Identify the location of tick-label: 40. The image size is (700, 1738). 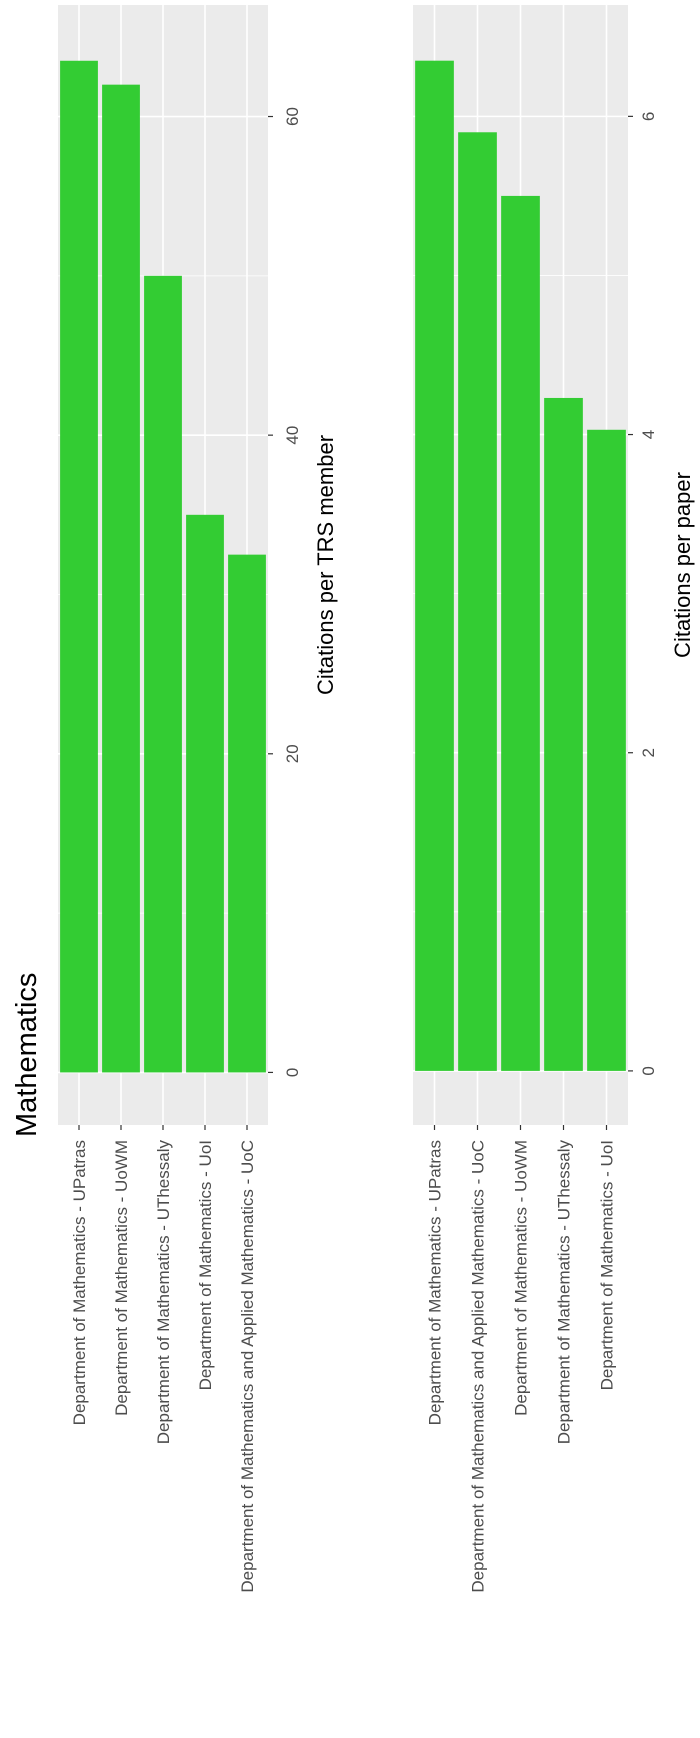
(292, 435).